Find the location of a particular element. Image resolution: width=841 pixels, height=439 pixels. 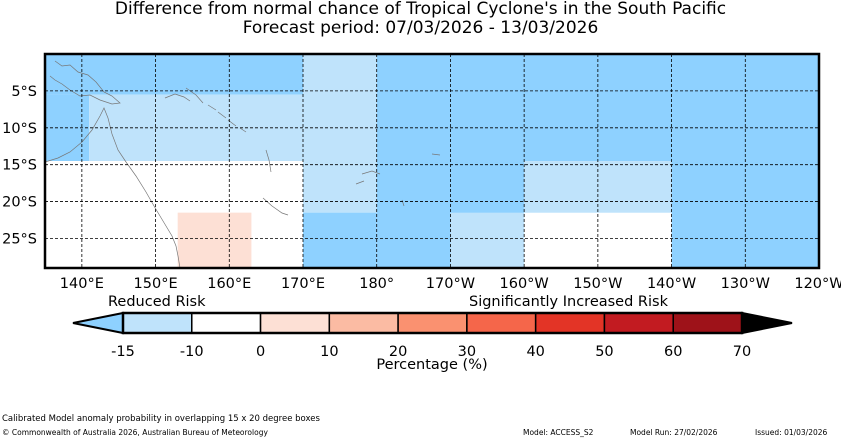

longitude-tick-label: 170°W is located at coordinates (450, 284).